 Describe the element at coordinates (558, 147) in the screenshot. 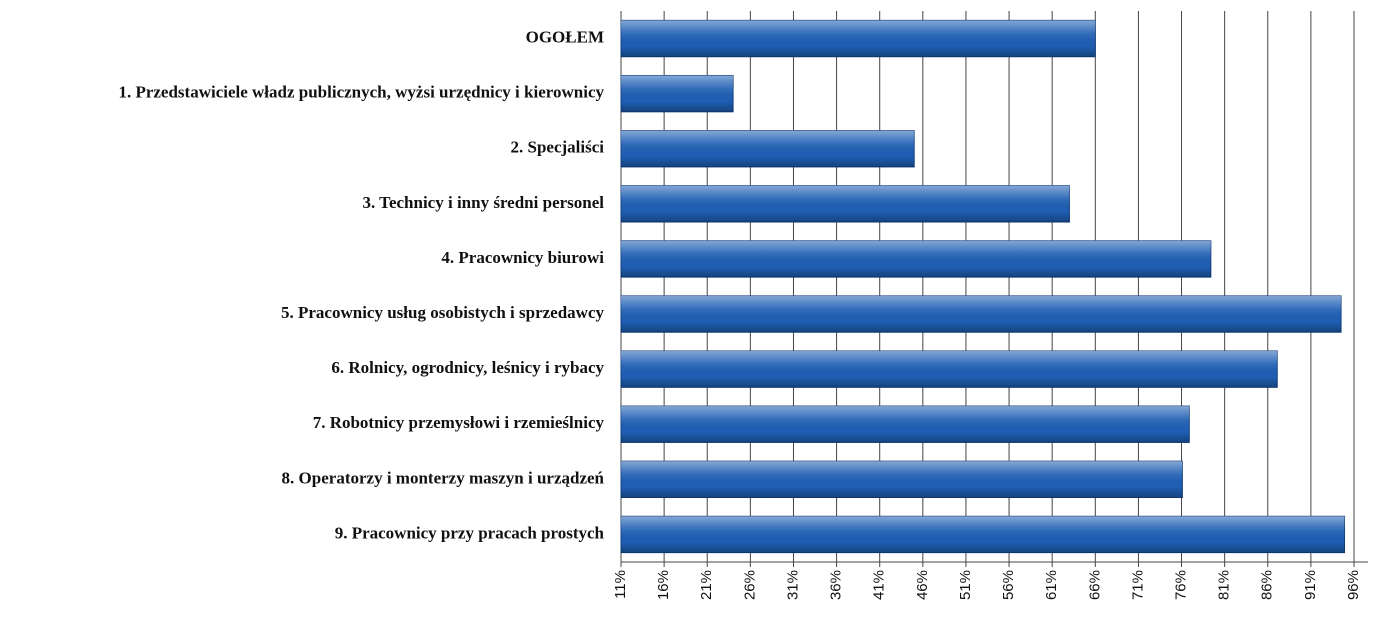

I see `y-tick-label: 2. Specjaliści` at that location.